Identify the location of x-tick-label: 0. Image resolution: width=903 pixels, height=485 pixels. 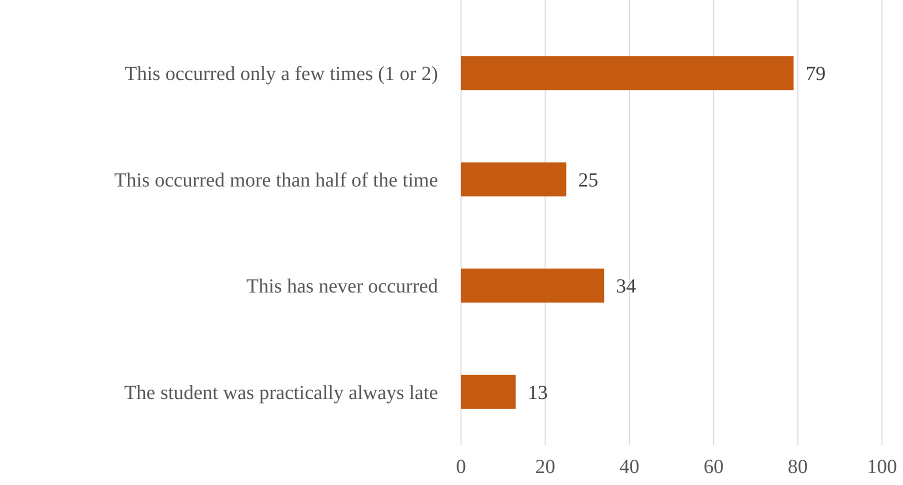
(461, 467).